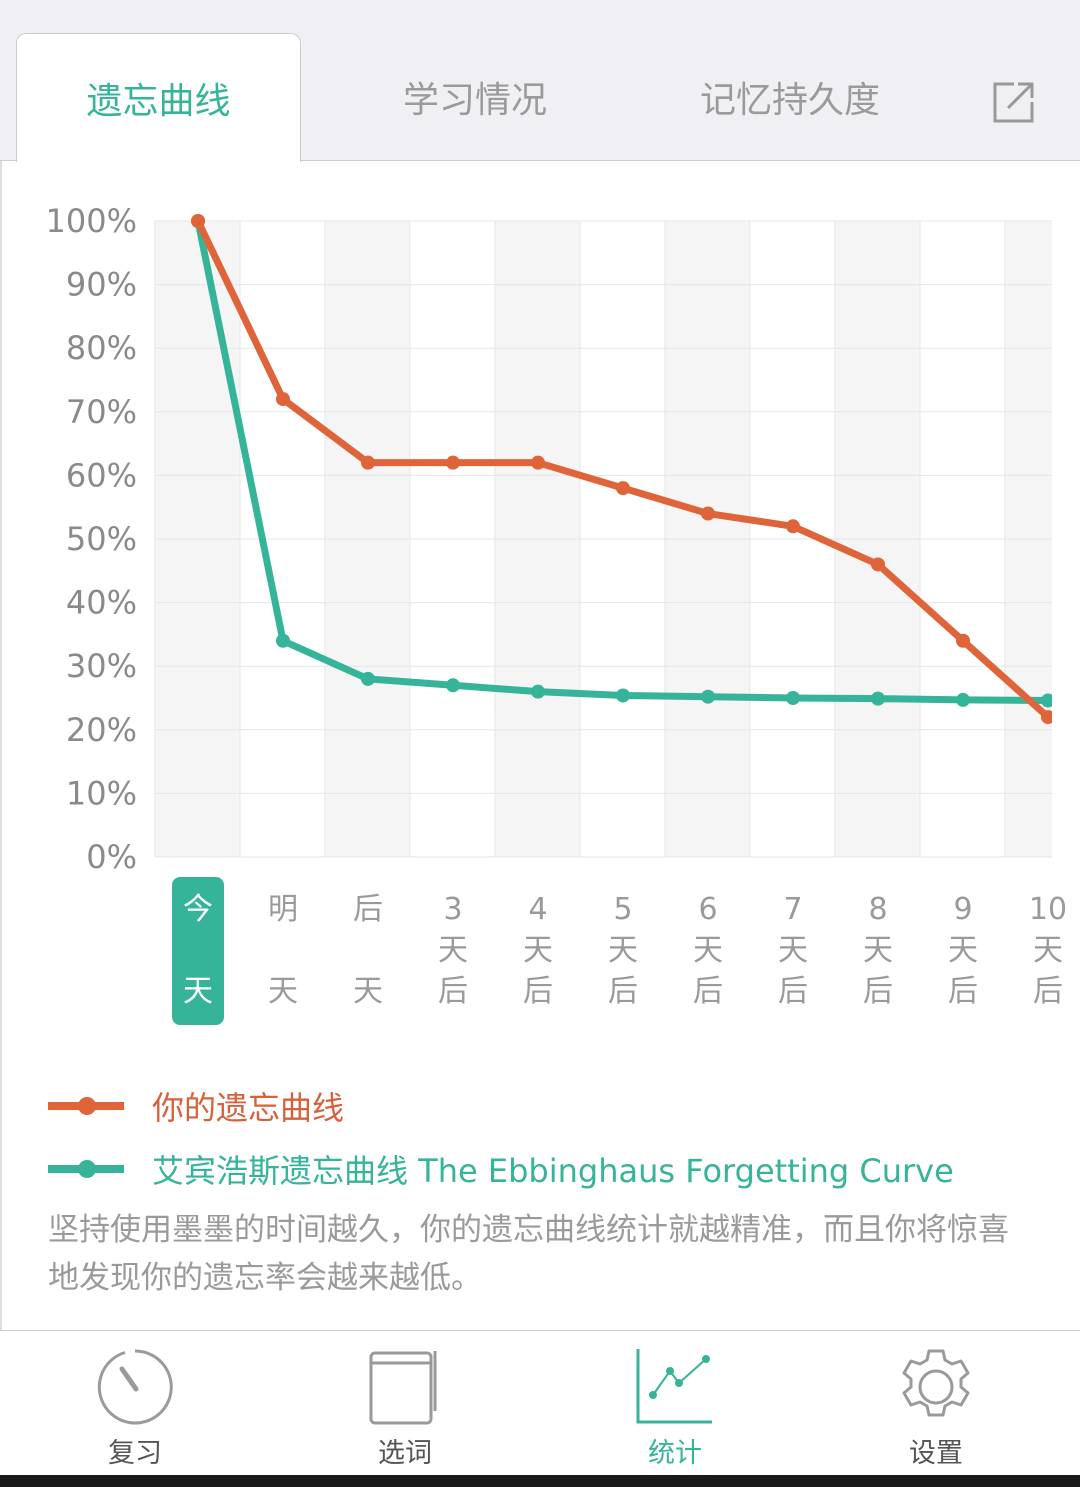  I want to click on nav-label: 复习, so click(135, 1453).